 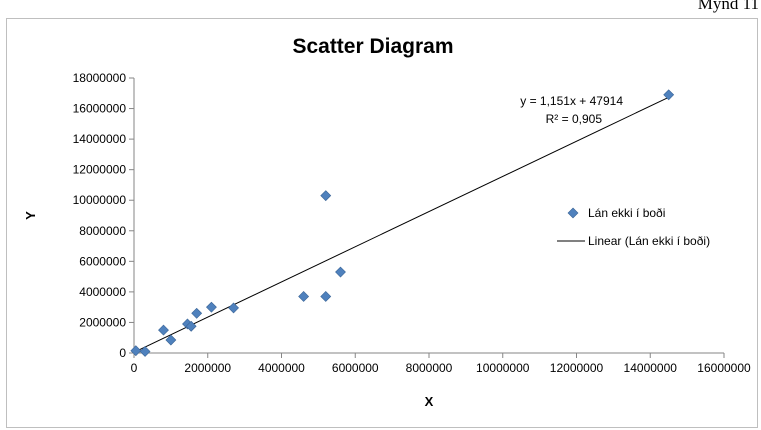 I want to click on y-tick-label: 0, so click(x=122, y=353).